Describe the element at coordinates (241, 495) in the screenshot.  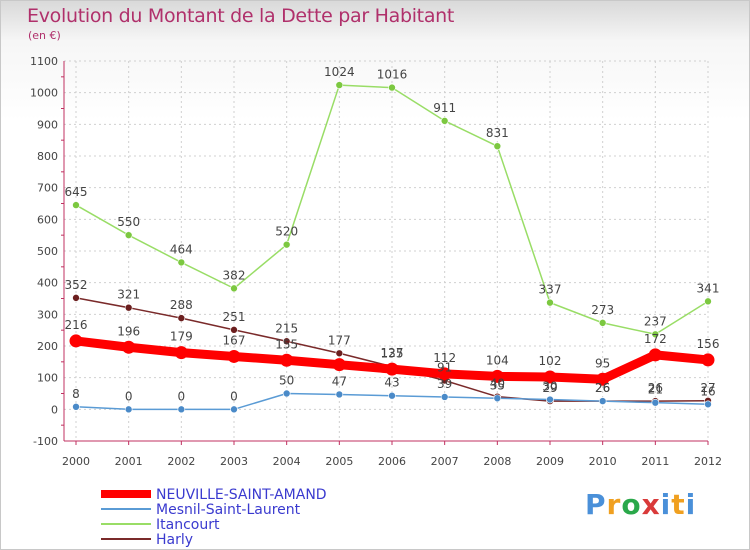
I see `legend-label: NEUVILLE-SAINT-AMAND` at that location.